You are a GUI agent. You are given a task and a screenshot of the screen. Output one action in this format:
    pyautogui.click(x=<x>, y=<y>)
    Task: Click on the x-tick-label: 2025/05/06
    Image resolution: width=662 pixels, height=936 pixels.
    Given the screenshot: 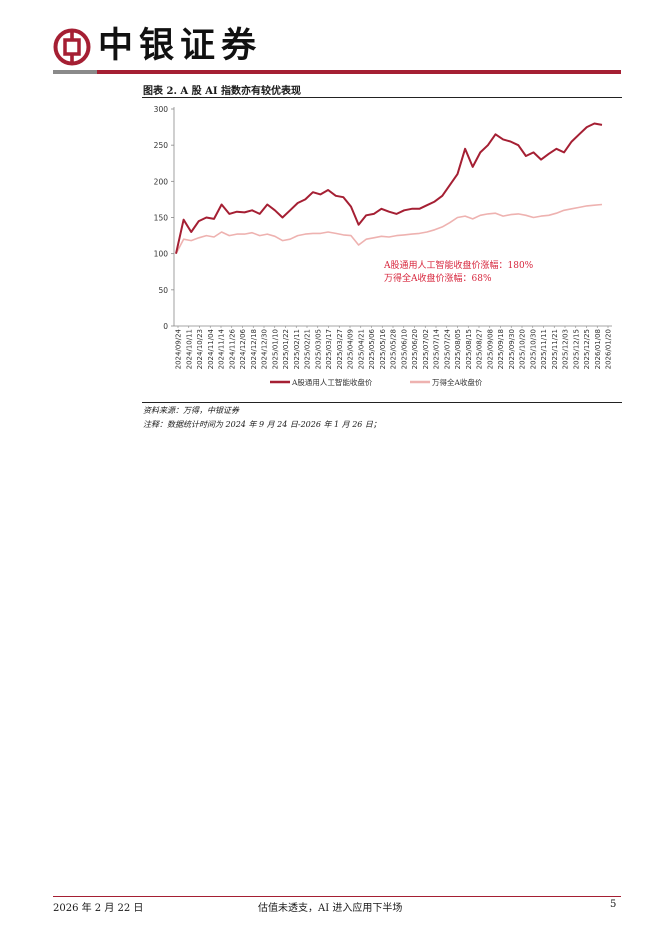 What is the action you would take?
    pyautogui.click(x=372, y=348)
    